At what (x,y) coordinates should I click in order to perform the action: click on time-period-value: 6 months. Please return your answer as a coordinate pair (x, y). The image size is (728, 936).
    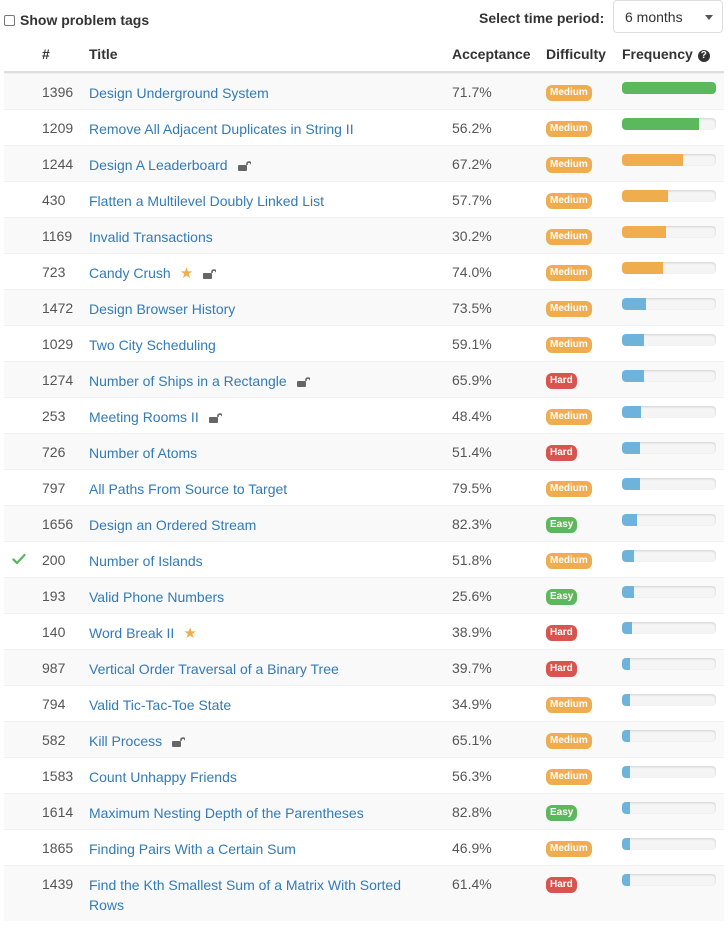
    Looking at the image, I should click on (654, 17).